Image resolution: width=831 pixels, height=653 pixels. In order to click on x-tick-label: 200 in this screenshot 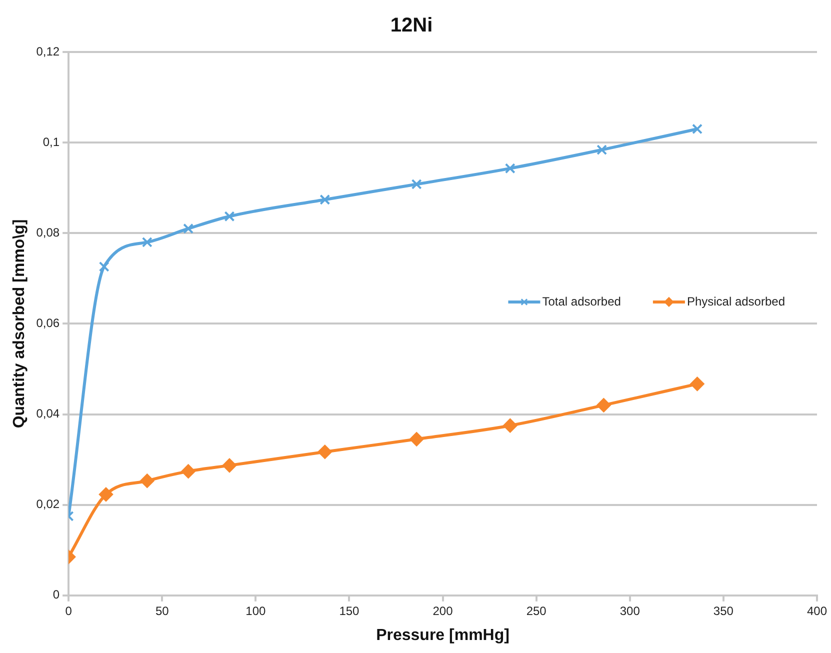, I will do `click(443, 611)`.